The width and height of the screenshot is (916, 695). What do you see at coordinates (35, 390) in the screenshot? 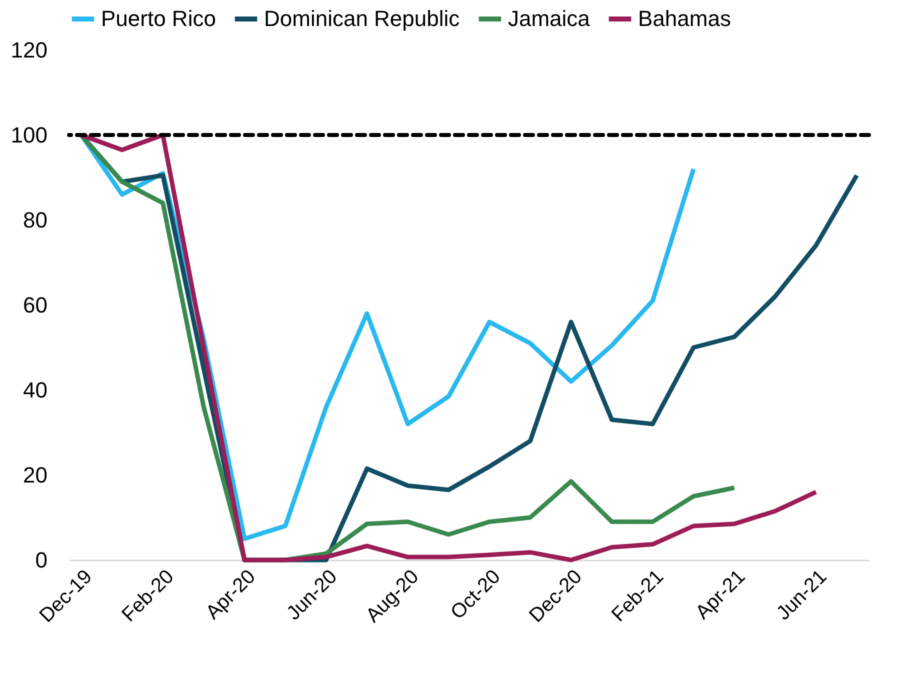
I see `y-tick-label: 40` at bounding box center [35, 390].